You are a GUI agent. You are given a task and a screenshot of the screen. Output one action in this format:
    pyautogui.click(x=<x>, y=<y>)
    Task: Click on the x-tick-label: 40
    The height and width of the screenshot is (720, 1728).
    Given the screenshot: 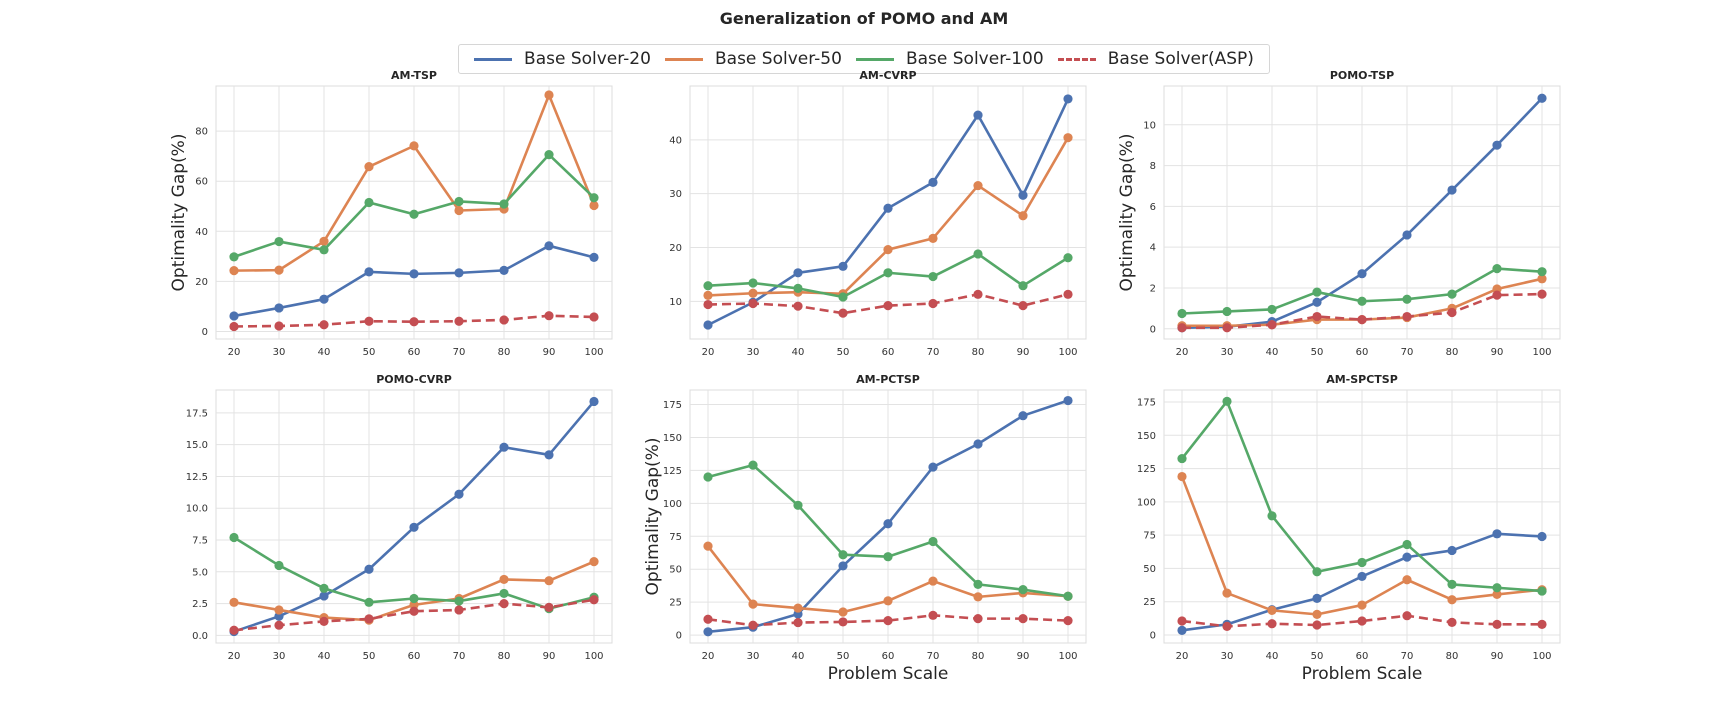 What is the action you would take?
    pyautogui.click(x=324, y=656)
    